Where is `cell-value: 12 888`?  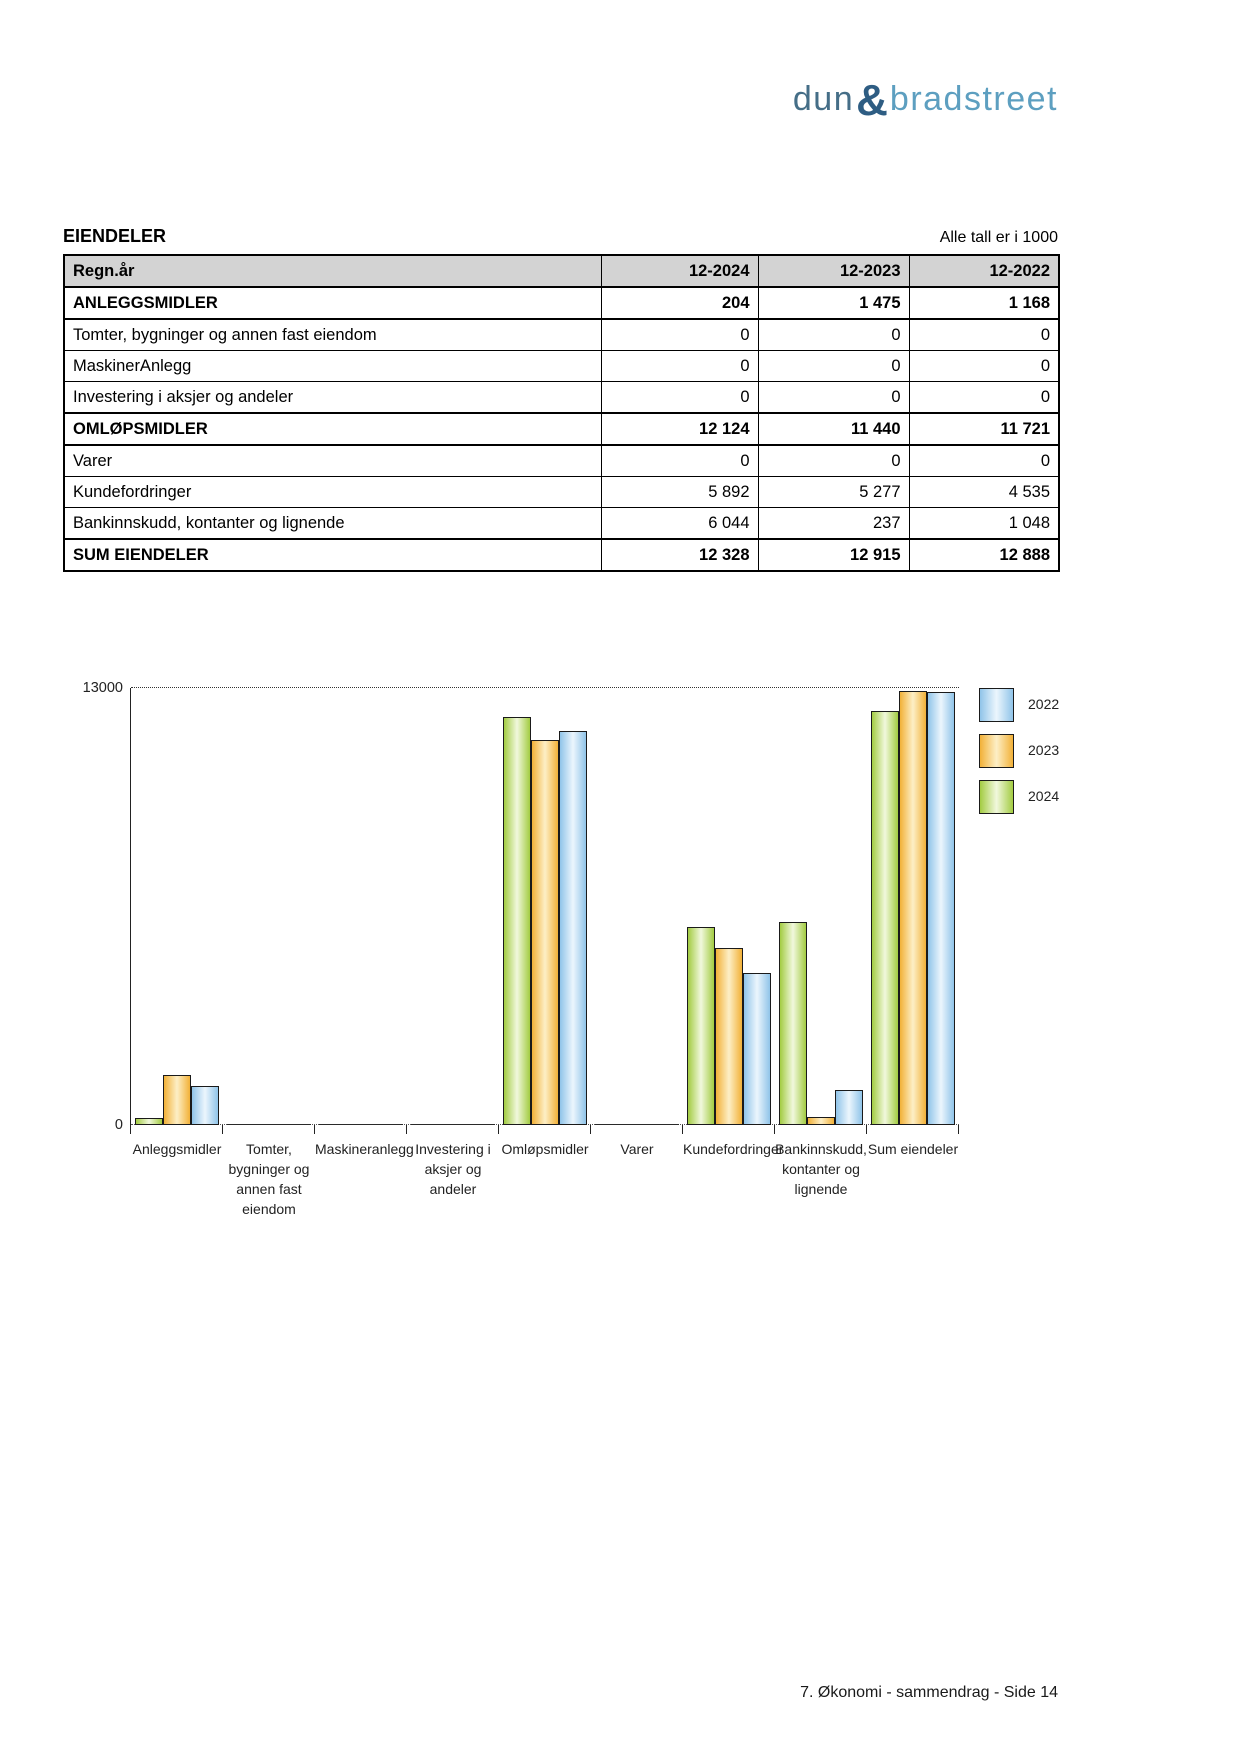 cell-value: 12 888 is located at coordinates (984, 555).